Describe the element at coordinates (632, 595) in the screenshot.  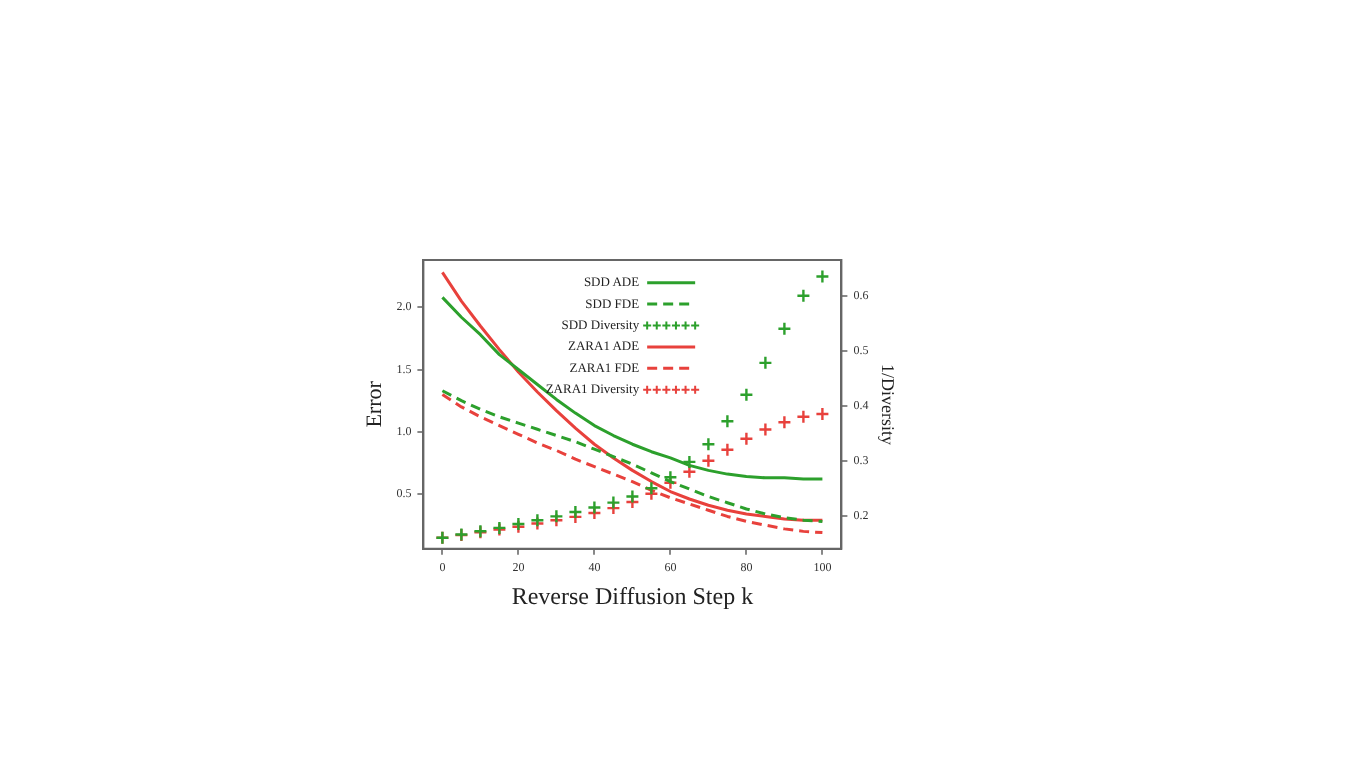
I see `x-axis-title: Reverse Diffusion Step k` at that location.